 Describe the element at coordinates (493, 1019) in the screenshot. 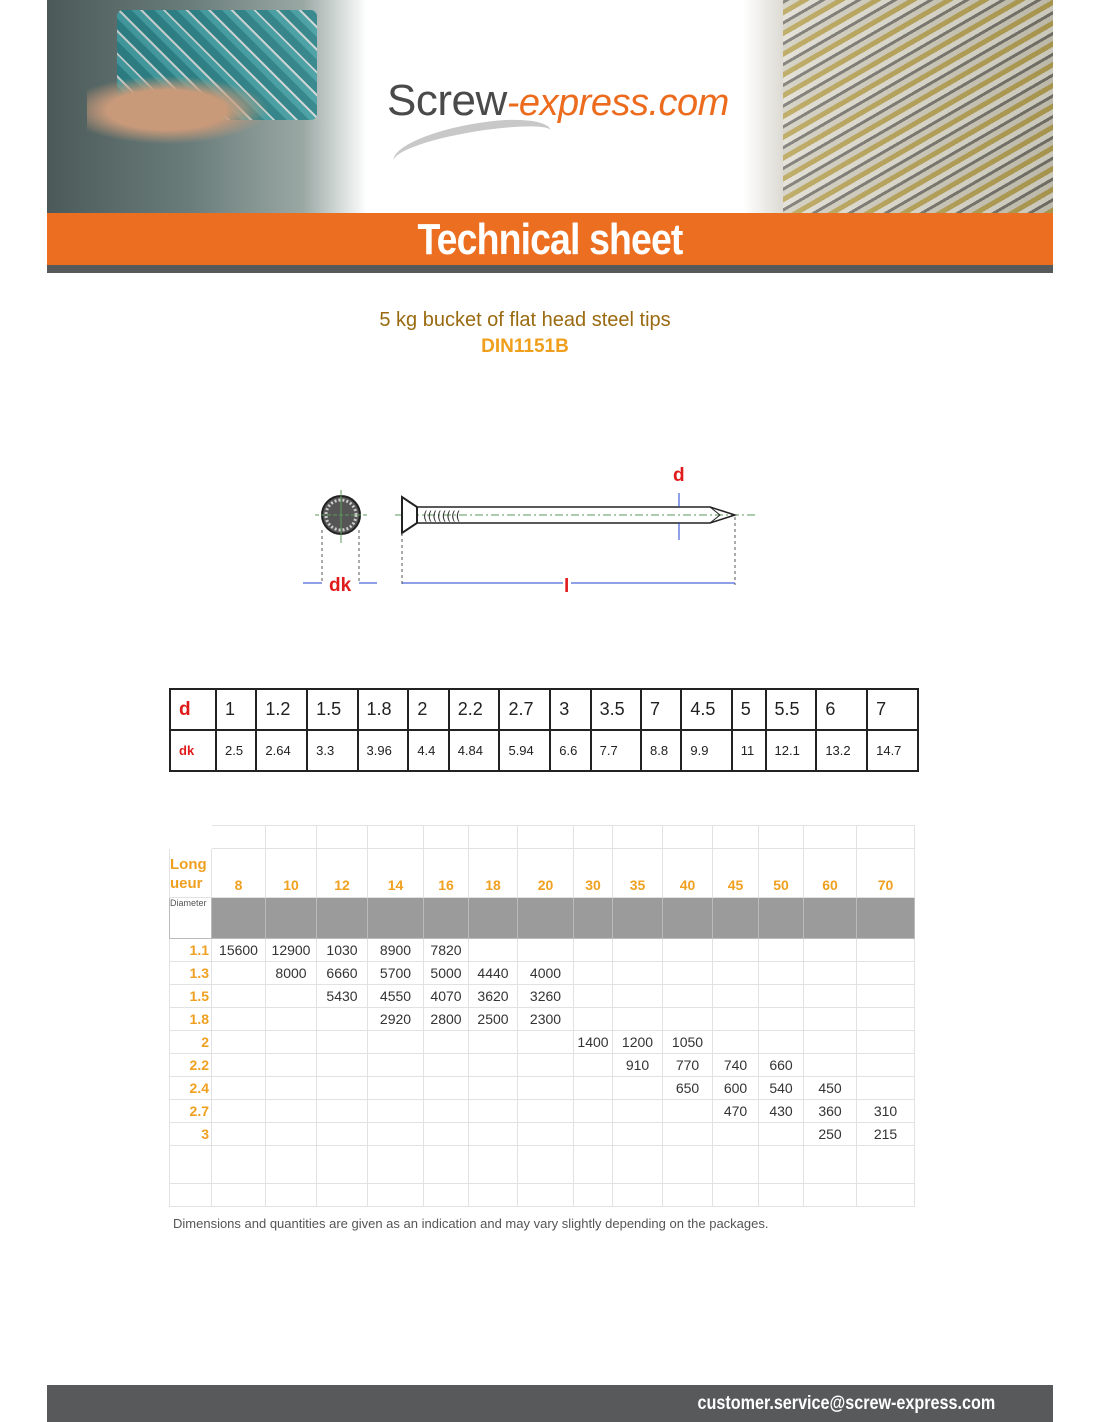

I see `quantity-cell: 2500` at that location.